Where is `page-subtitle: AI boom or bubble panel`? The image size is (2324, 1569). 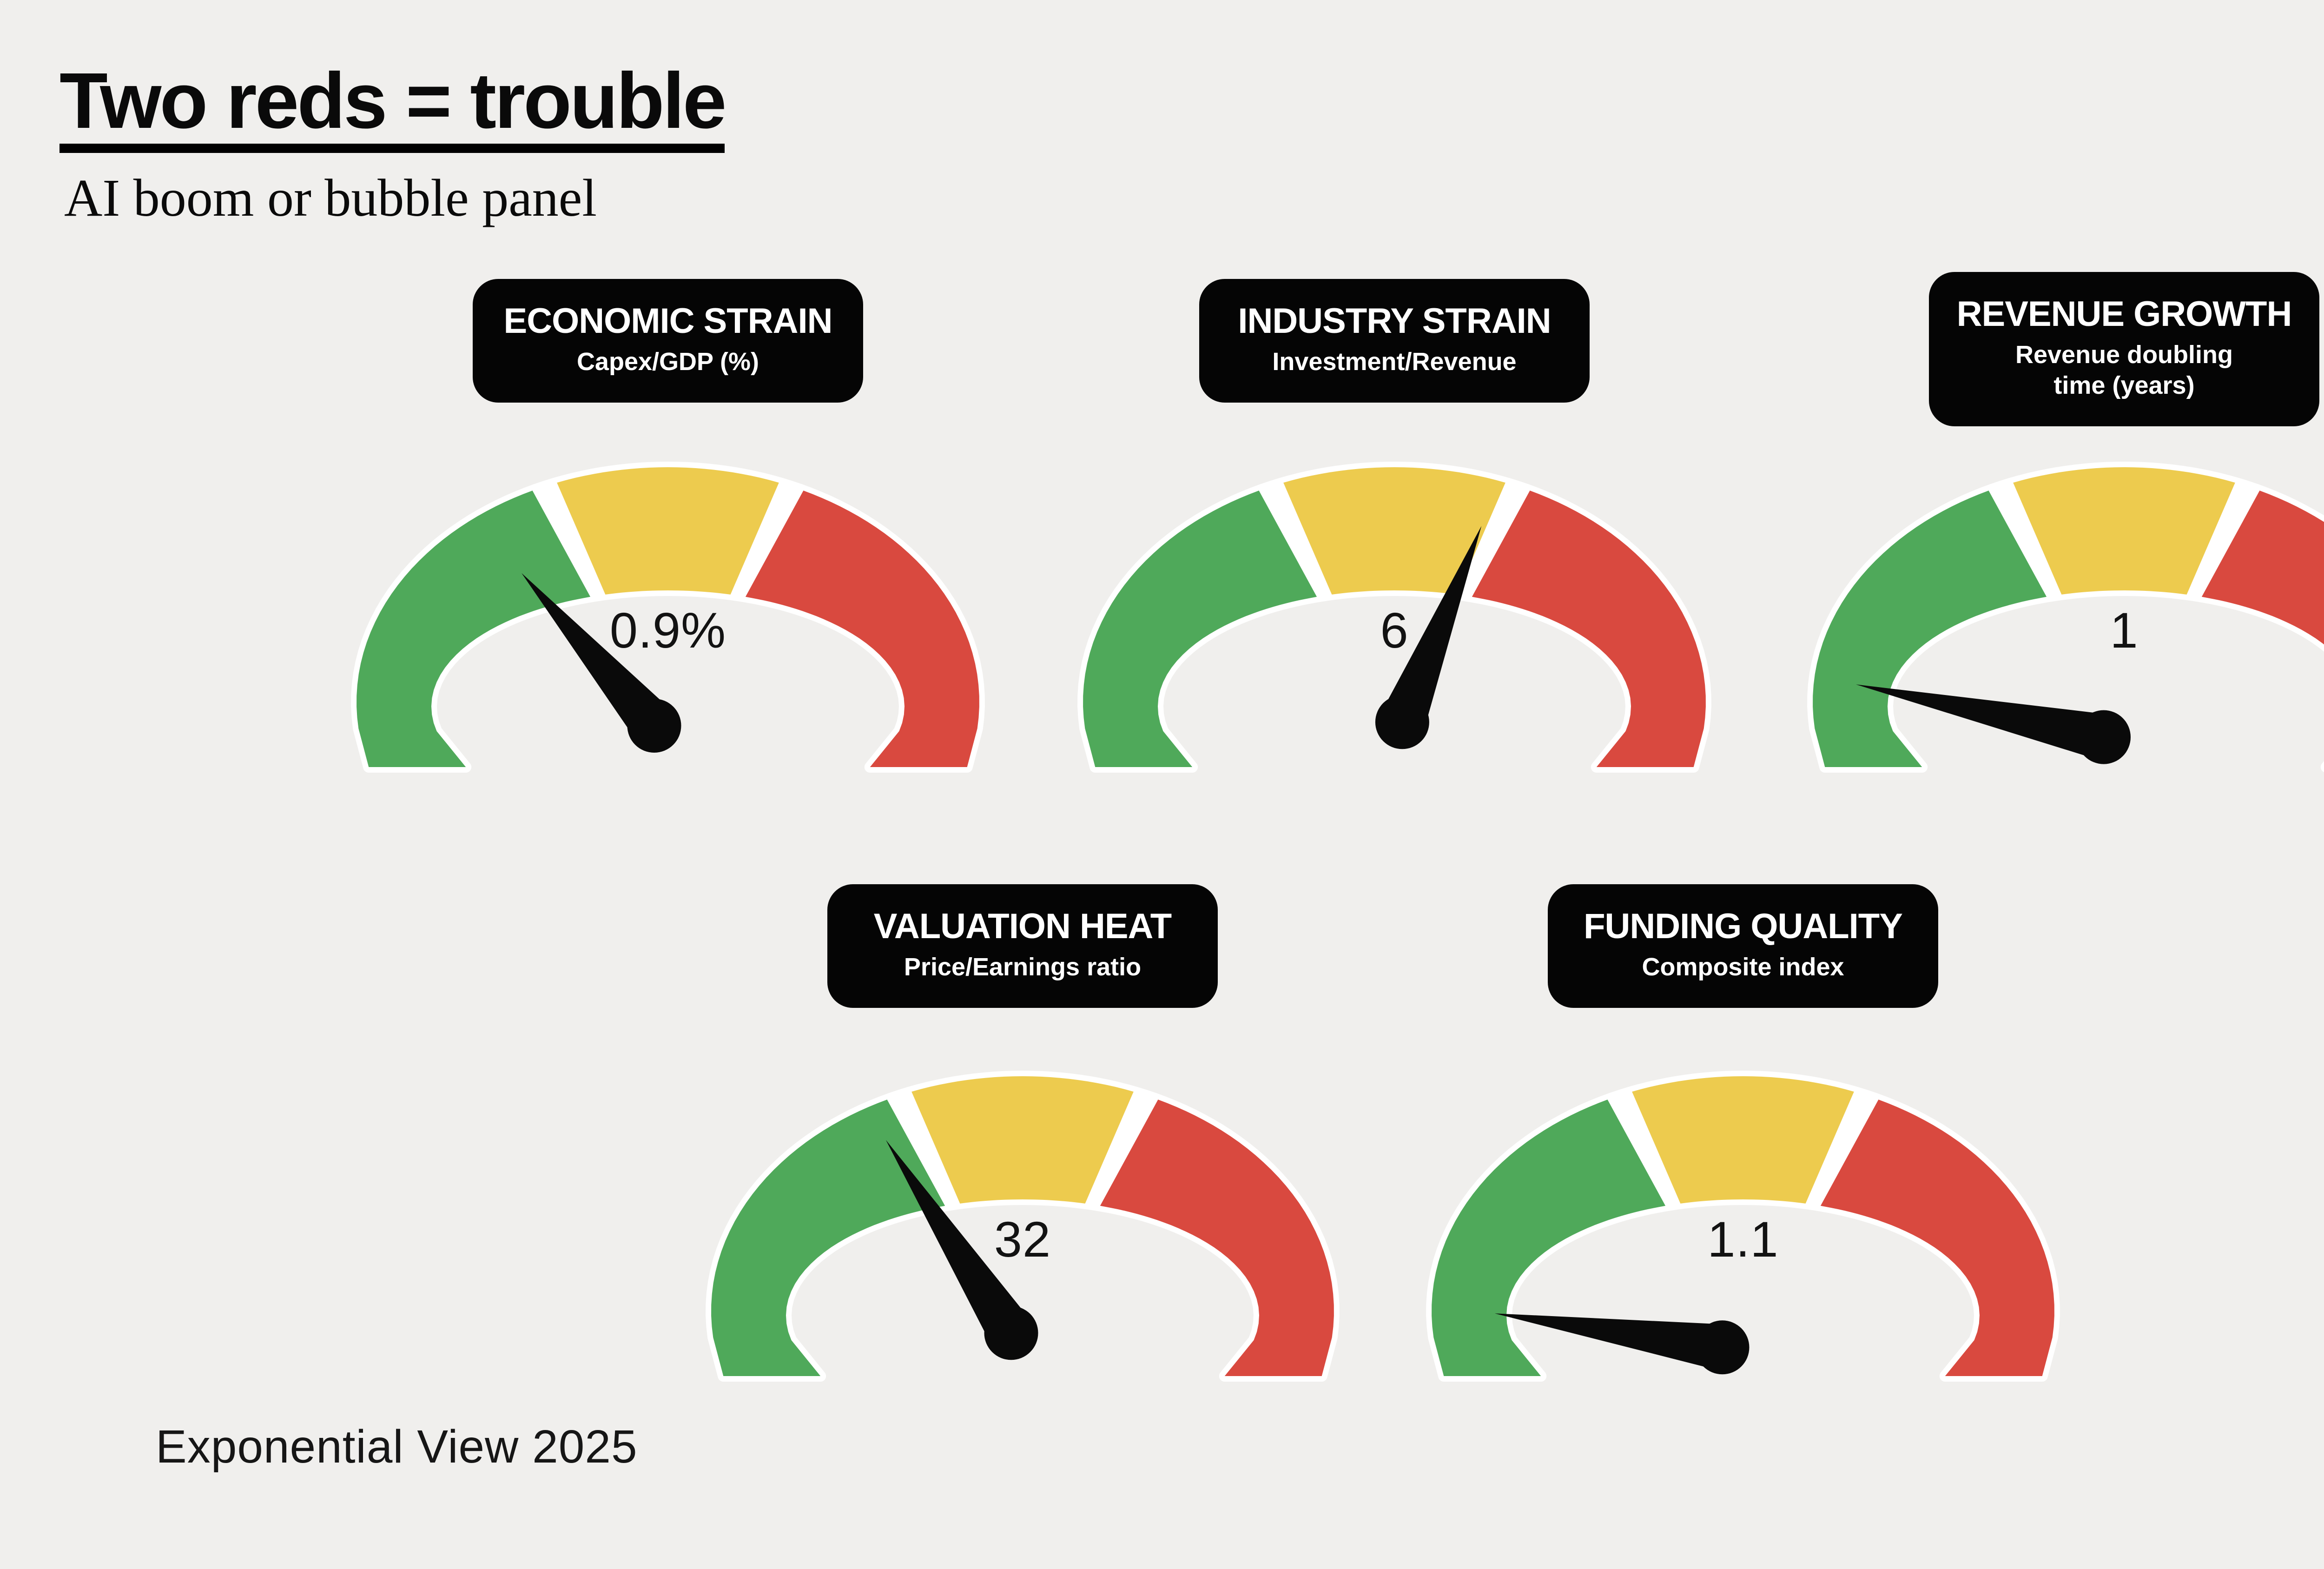
page-subtitle: AI boom or bubble panel is located at coordinates (330, 197).